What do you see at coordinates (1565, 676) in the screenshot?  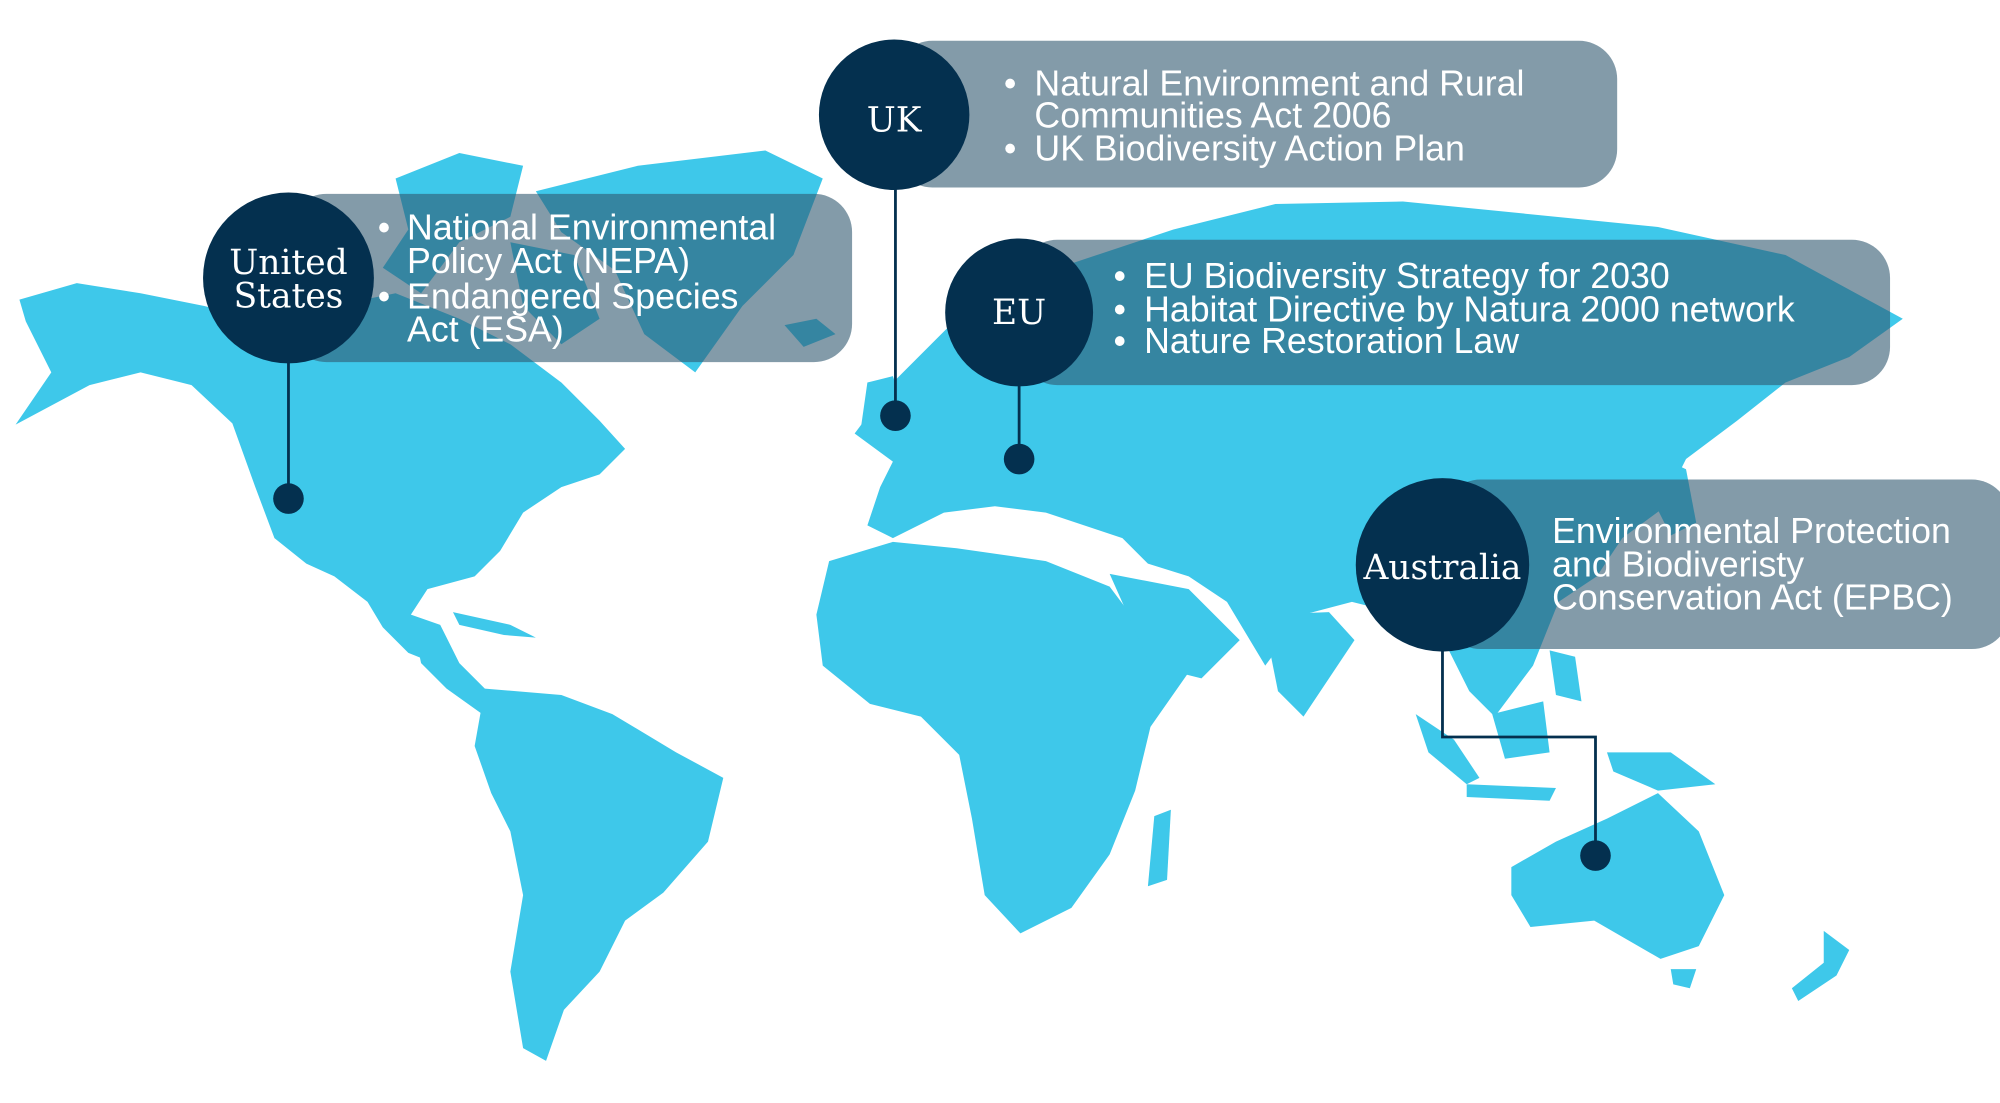 I see `philippines` at bounding box center [1565, 676].